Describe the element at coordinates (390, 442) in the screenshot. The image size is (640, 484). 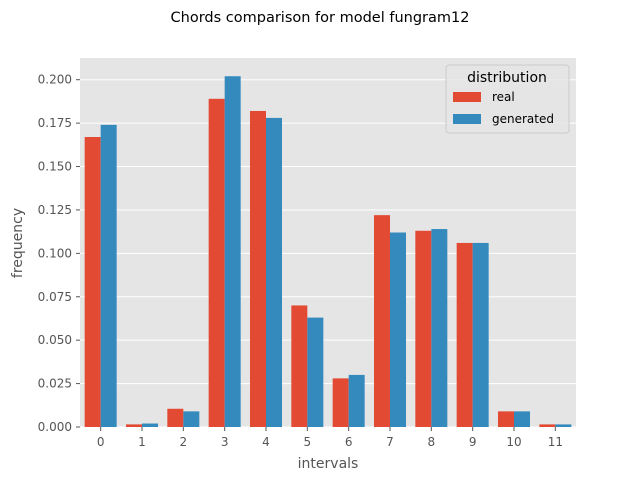
I see `x-tick-label: 7` at that location.